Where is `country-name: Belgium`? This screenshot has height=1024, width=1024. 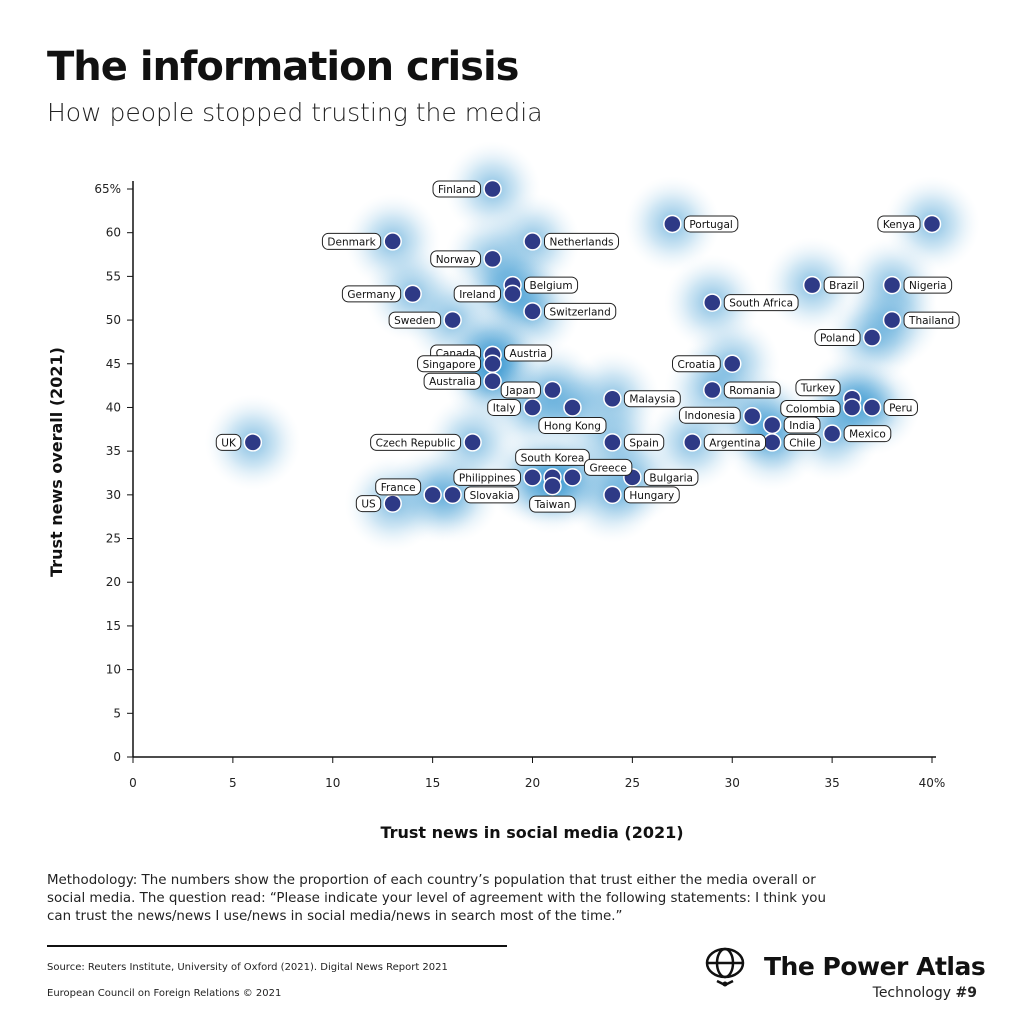 country-name: Belgium is located at coordinates (551, 286).